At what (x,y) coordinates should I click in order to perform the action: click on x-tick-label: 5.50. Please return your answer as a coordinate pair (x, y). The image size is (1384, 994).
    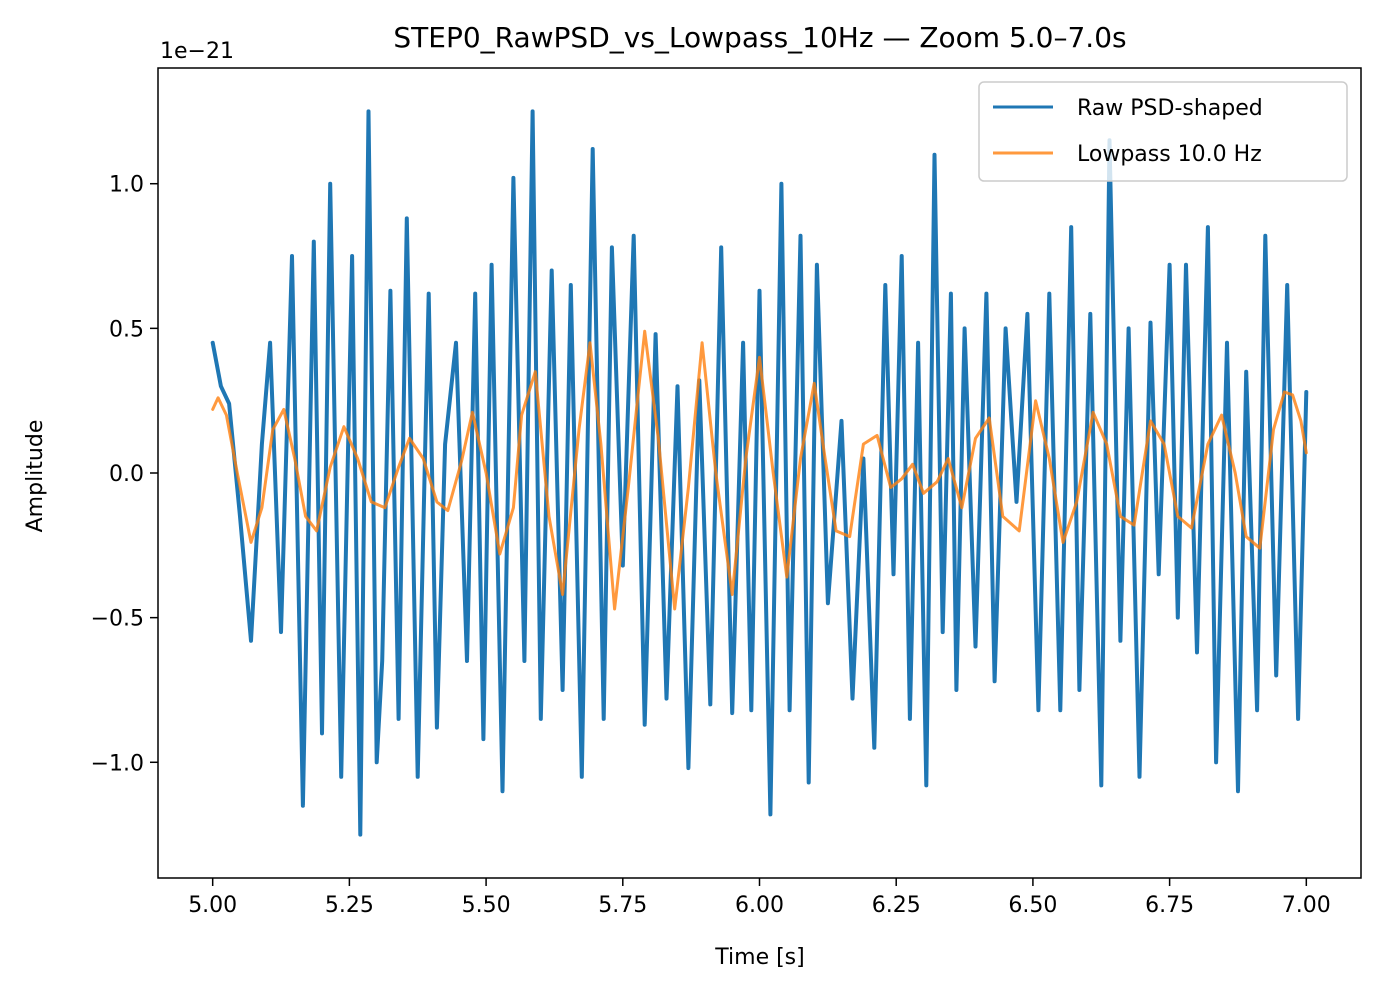
    Looking at the image, I should click on (486, 905).